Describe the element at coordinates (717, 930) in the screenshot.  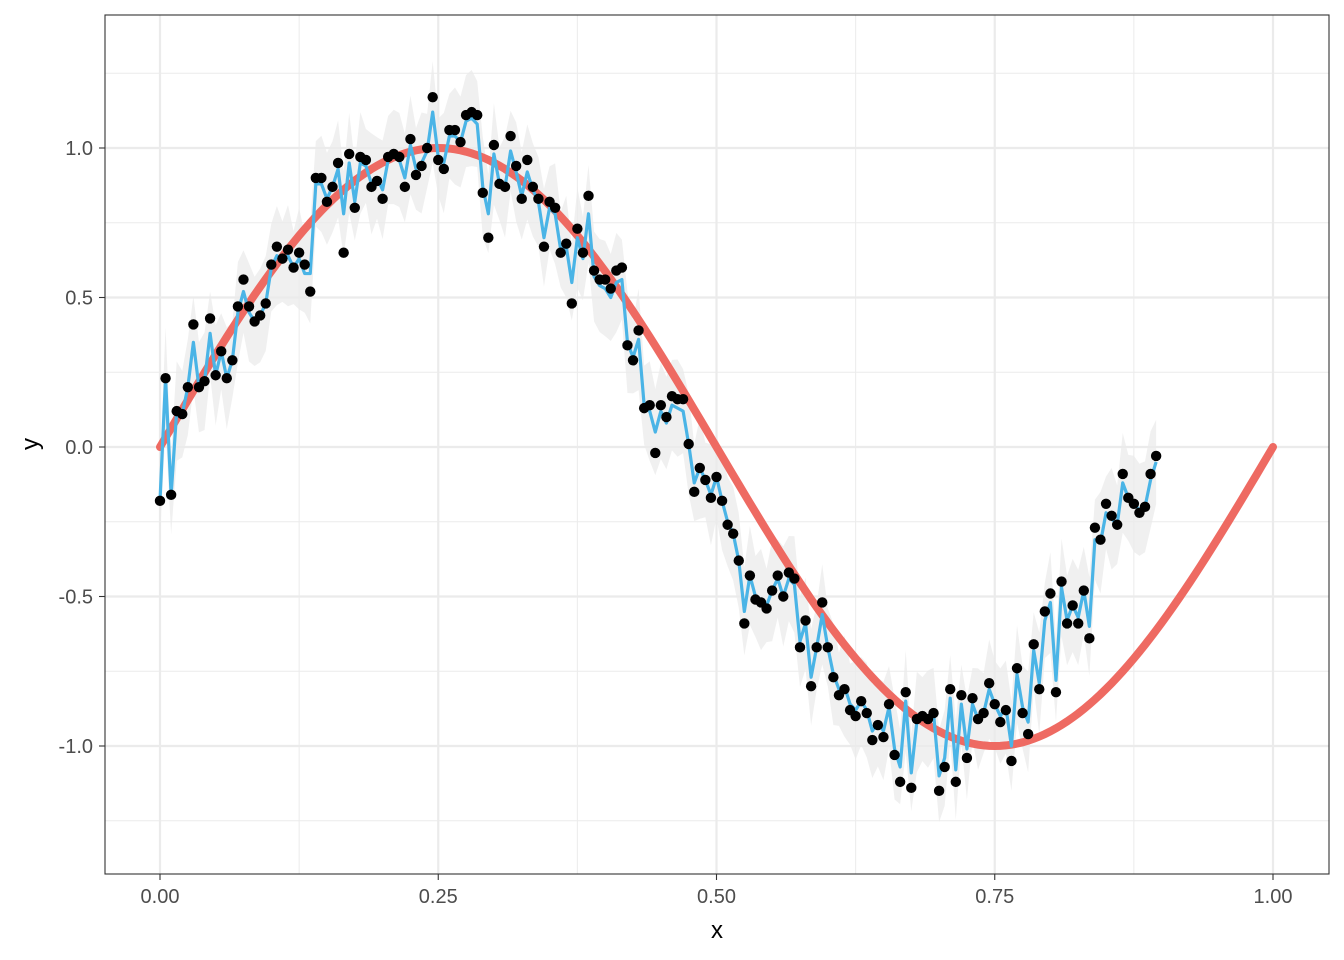
I see `x-axis-title: x` at that location.